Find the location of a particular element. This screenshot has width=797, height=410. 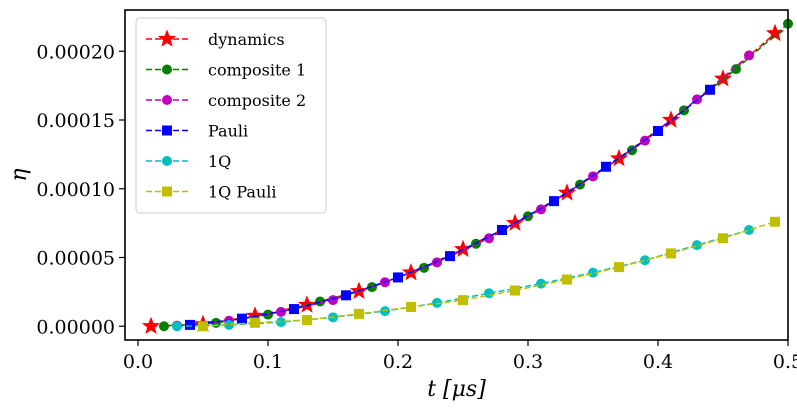

legend-label: 1Q is located at coordinates (219, 161).